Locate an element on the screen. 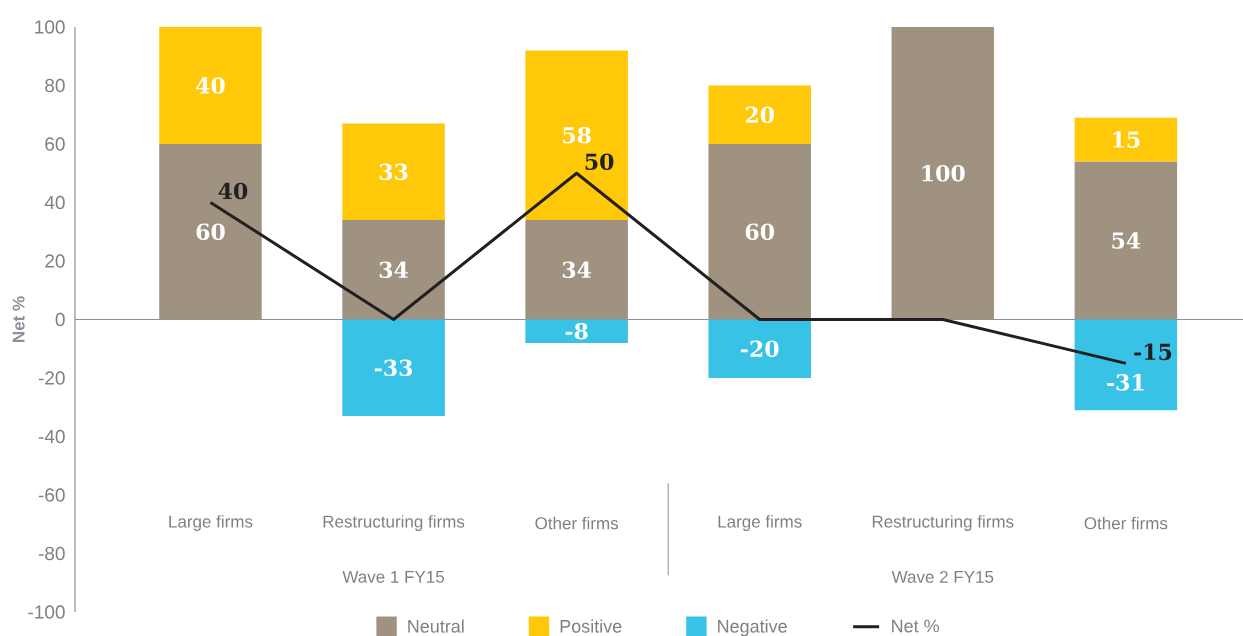 This screenshot has width=1243, height=636. legend-label: Neutral is located at coordinates (436, 626).